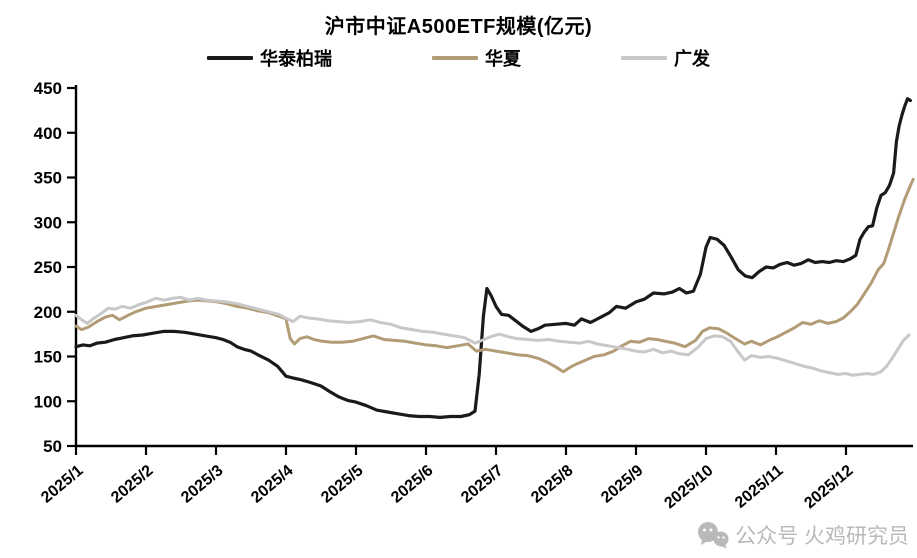 The height and width of the screenshot is (558, 917). Describe the element at coordinates (272, 484) in the screenshot. I see `x-tick-label: 2025/4` at that location.